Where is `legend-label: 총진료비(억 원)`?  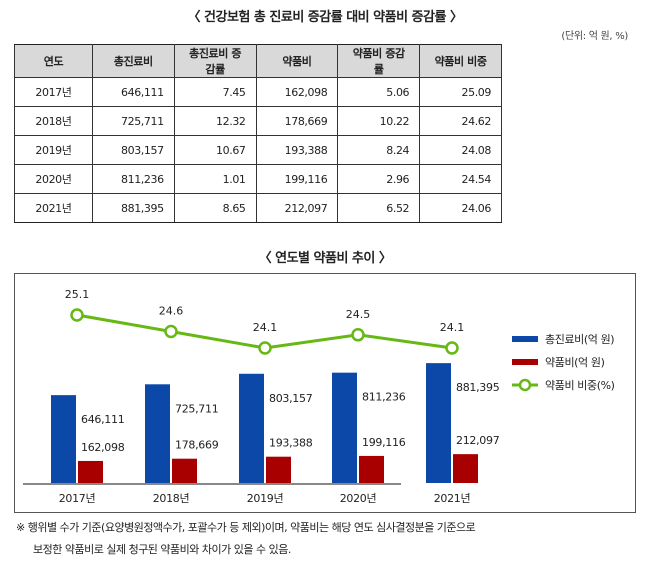
legend-label: 총진료비(억 원) is located at coordinates (579, 339).